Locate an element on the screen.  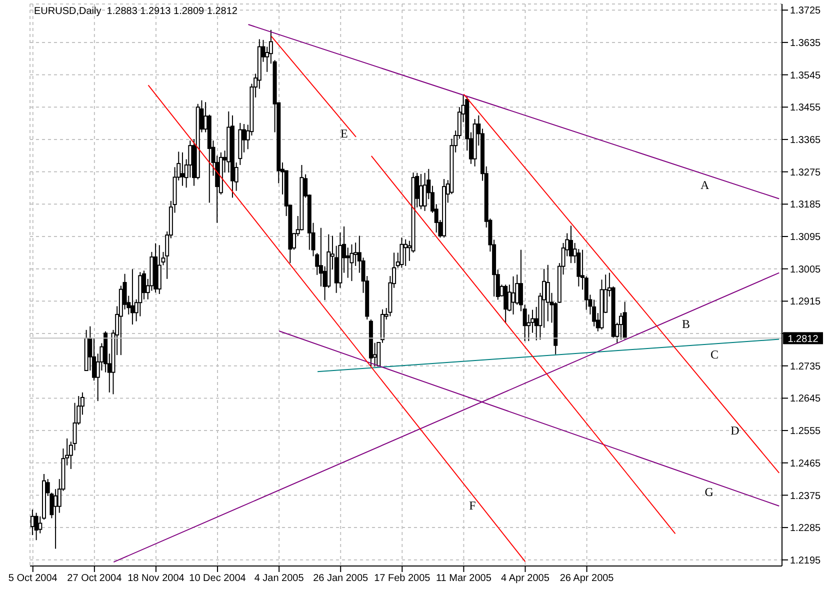
x-tick-label: 27 Oct 2004 is located at coordinates (94, 578).